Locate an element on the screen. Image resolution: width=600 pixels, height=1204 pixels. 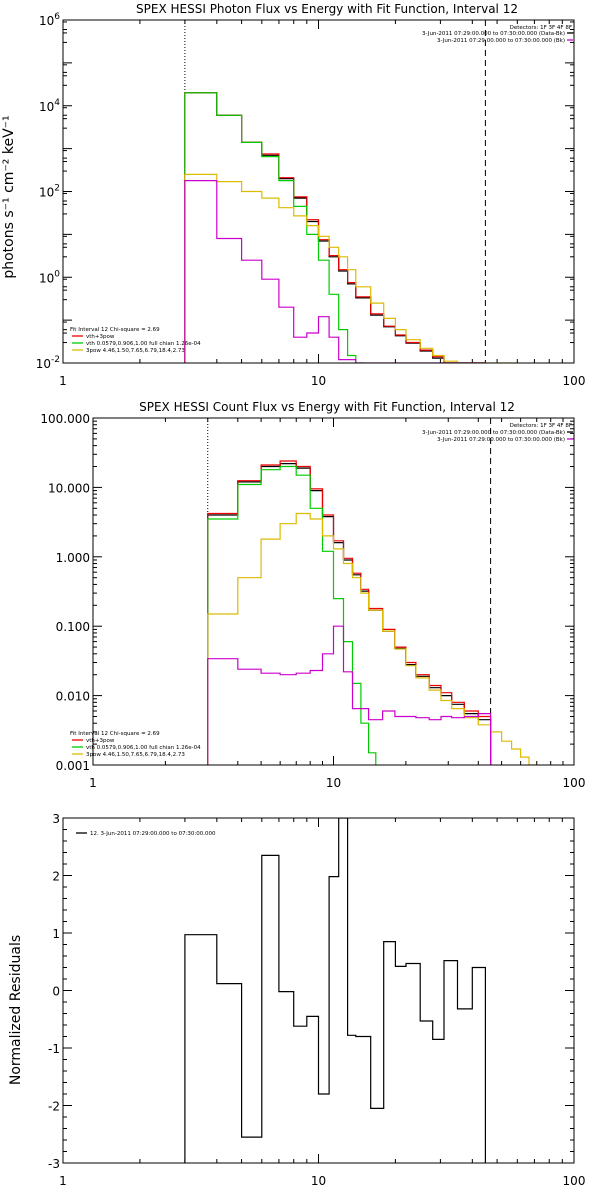
y-tick-label: 10² is located at coordinates (49, 192).